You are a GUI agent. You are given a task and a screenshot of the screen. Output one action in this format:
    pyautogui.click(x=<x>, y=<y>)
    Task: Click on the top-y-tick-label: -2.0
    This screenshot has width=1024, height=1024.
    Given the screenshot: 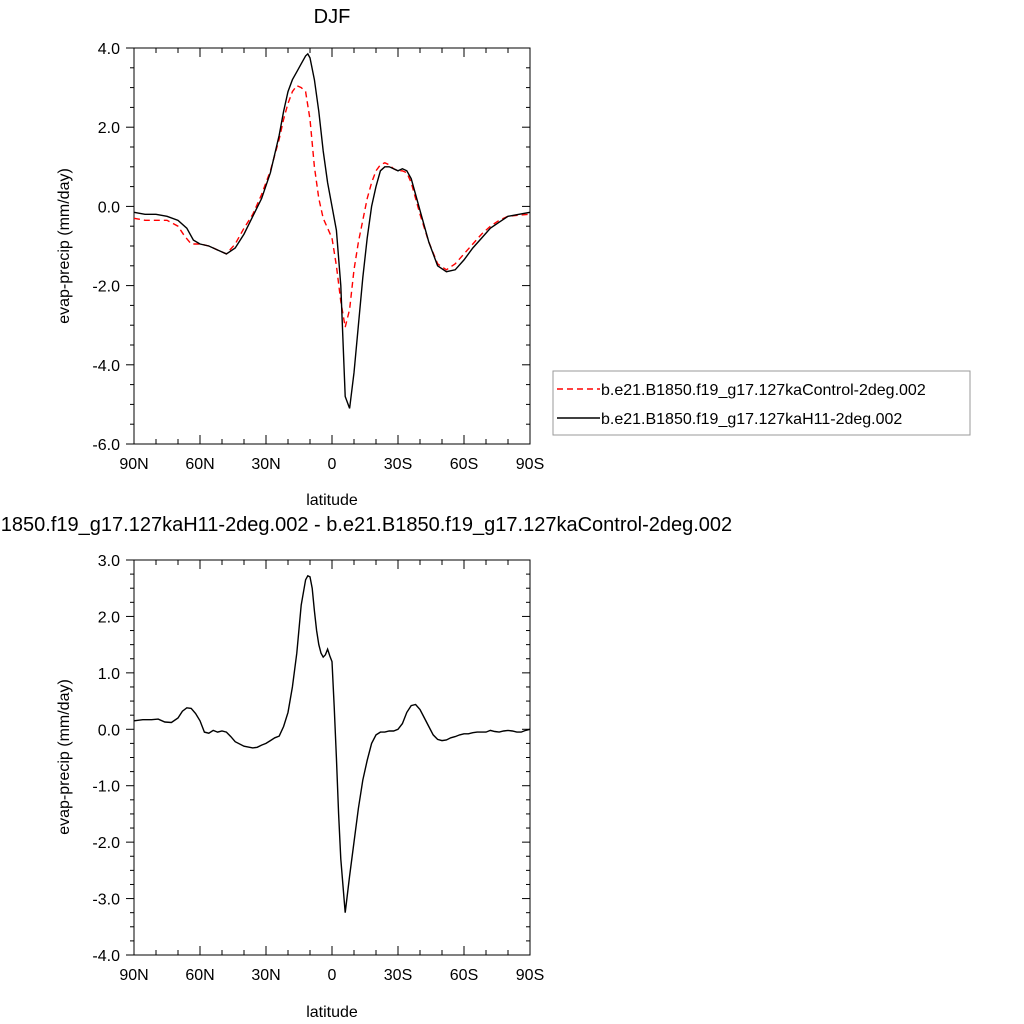 What is the action you would take?
    pyautogui.click(x=106, y=287)
    